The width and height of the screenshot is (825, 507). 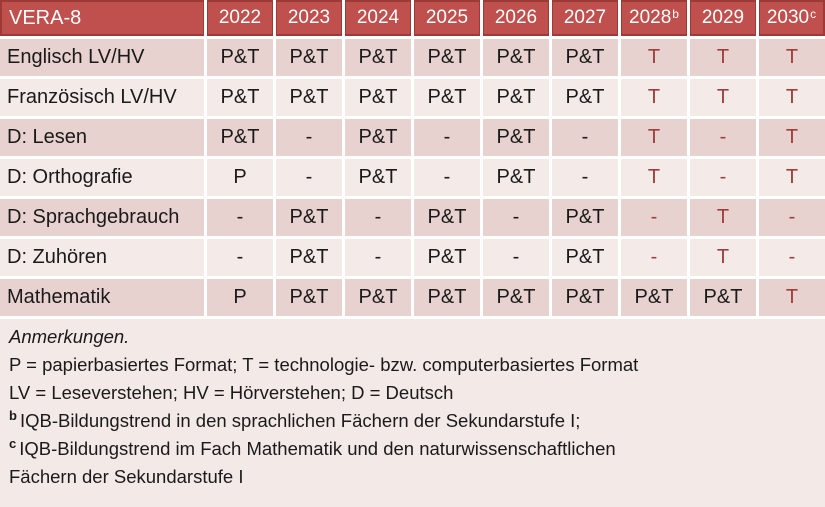 I want to click on year-label: 2025, so click(x=447, y=17).